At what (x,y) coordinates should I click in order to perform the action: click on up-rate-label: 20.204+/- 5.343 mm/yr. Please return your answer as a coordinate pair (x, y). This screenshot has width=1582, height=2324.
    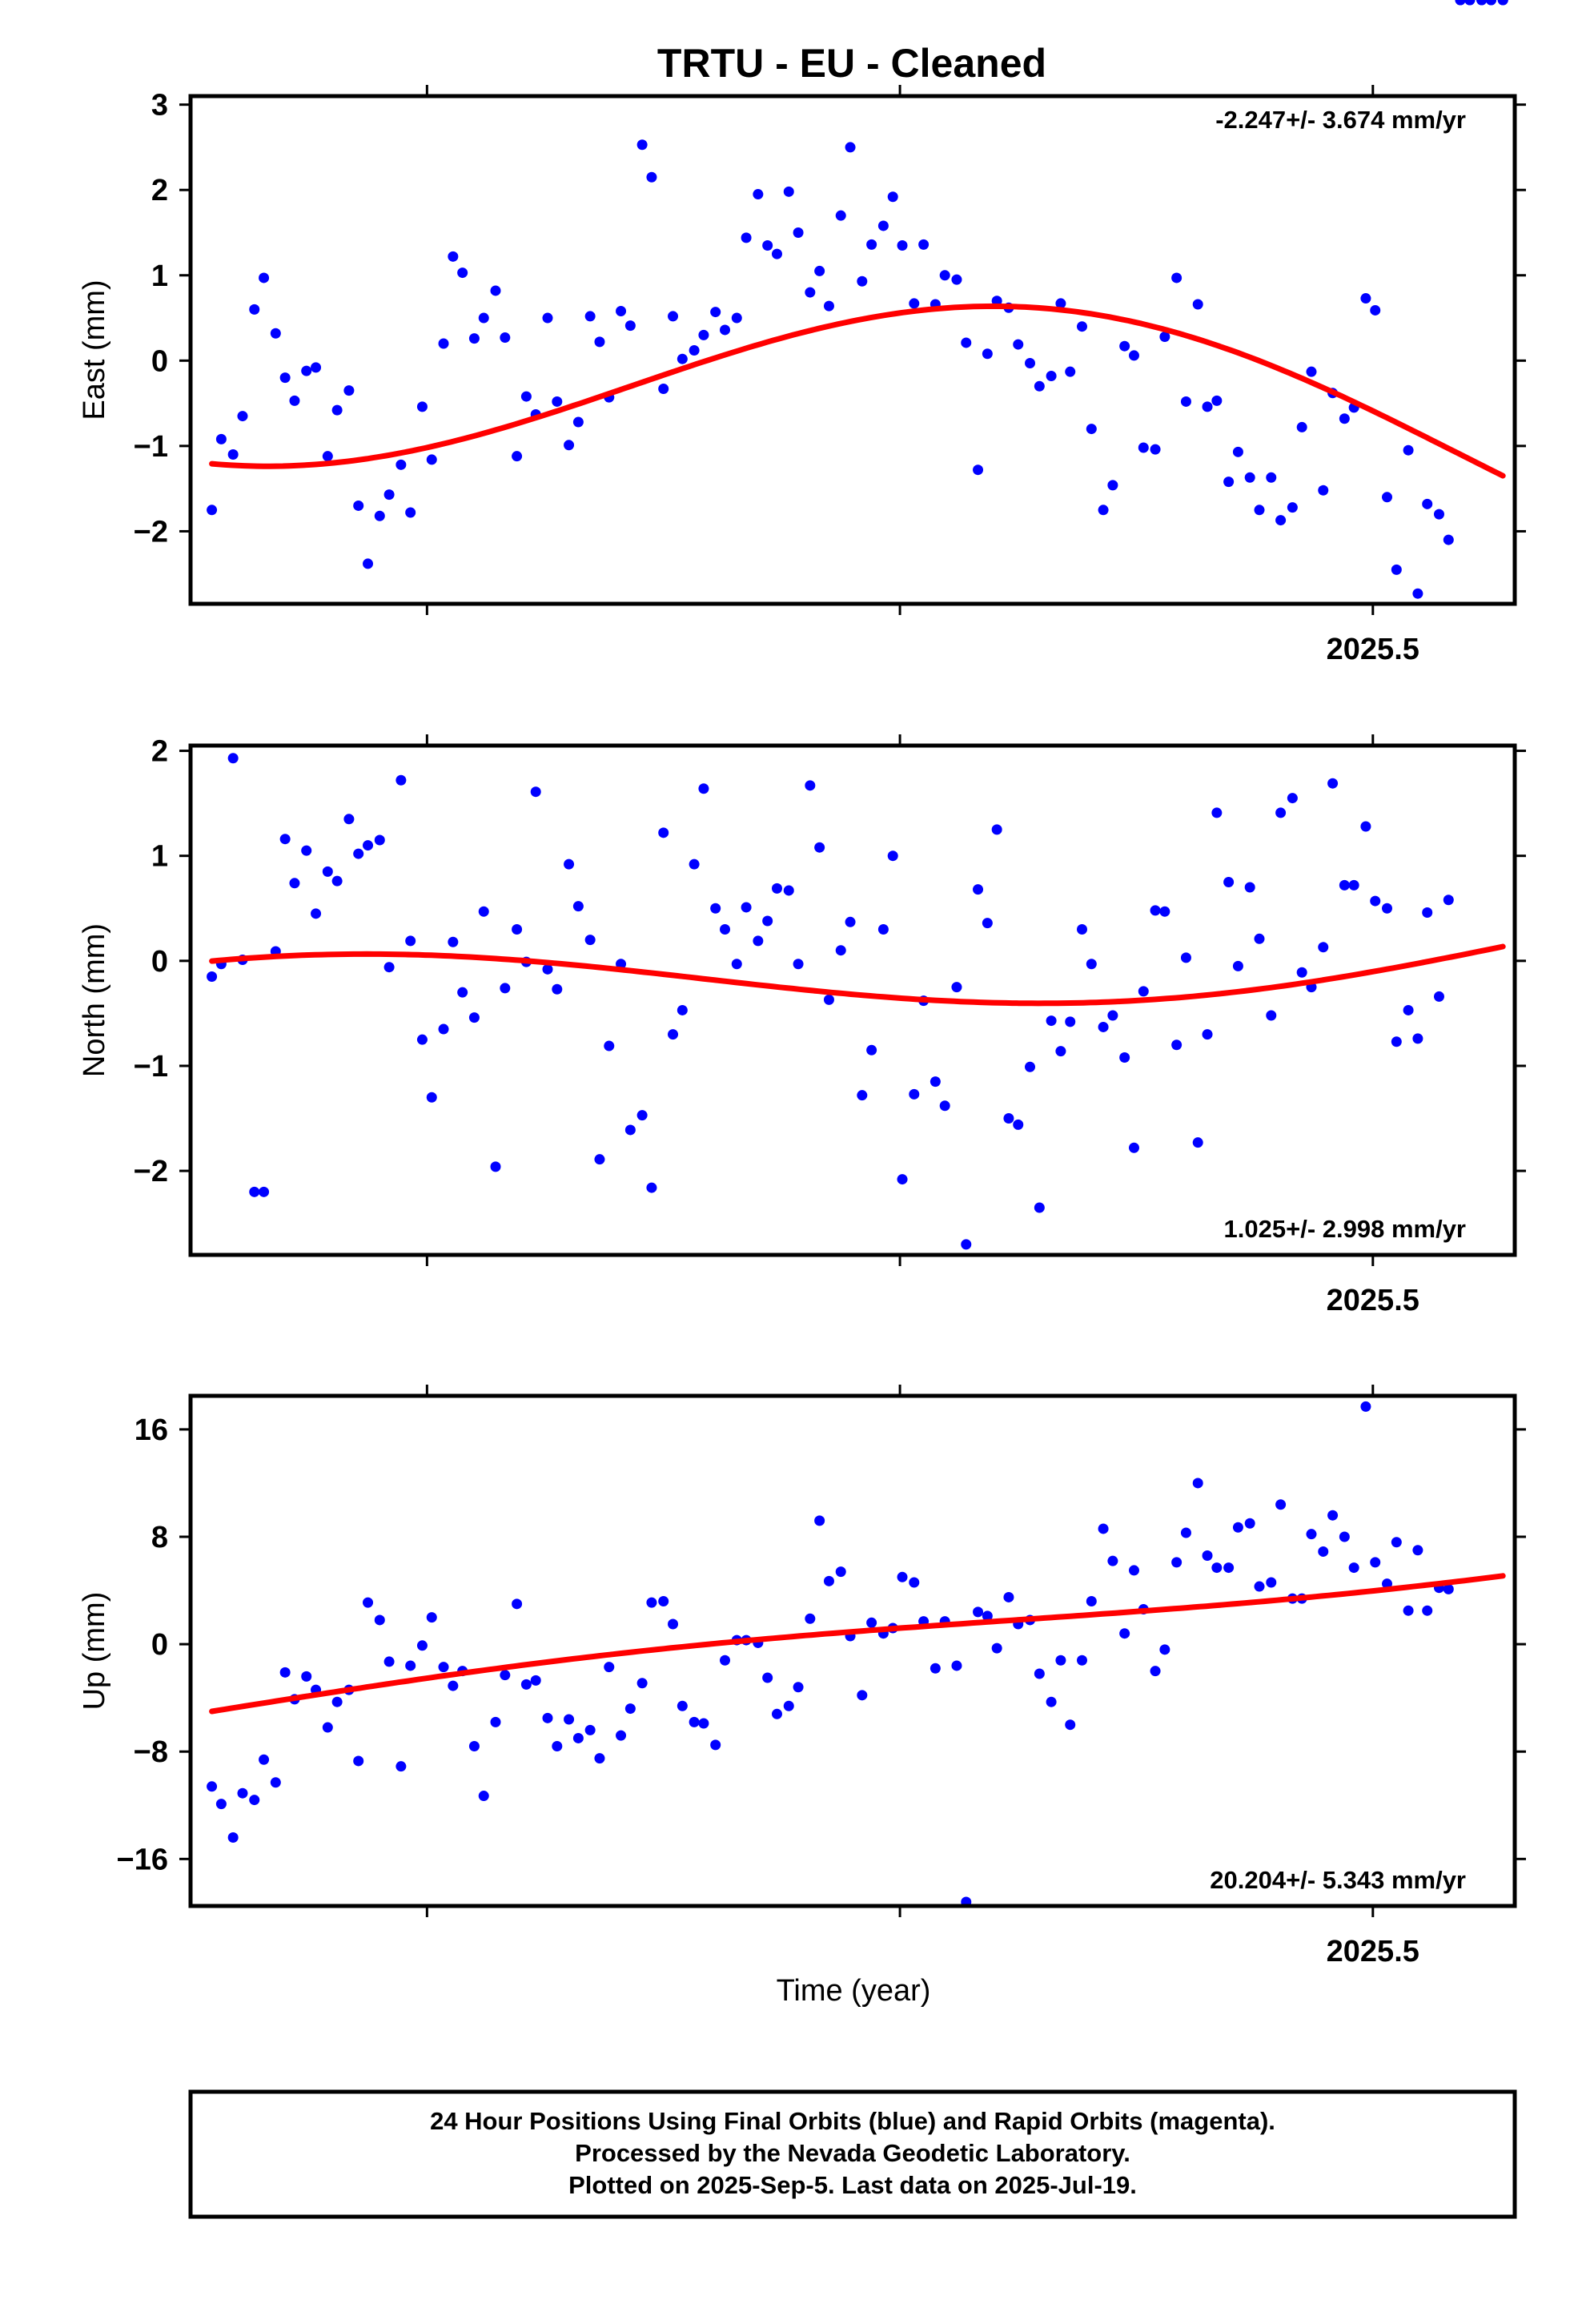
    Looking at the image, I should click on (1338, 1880).